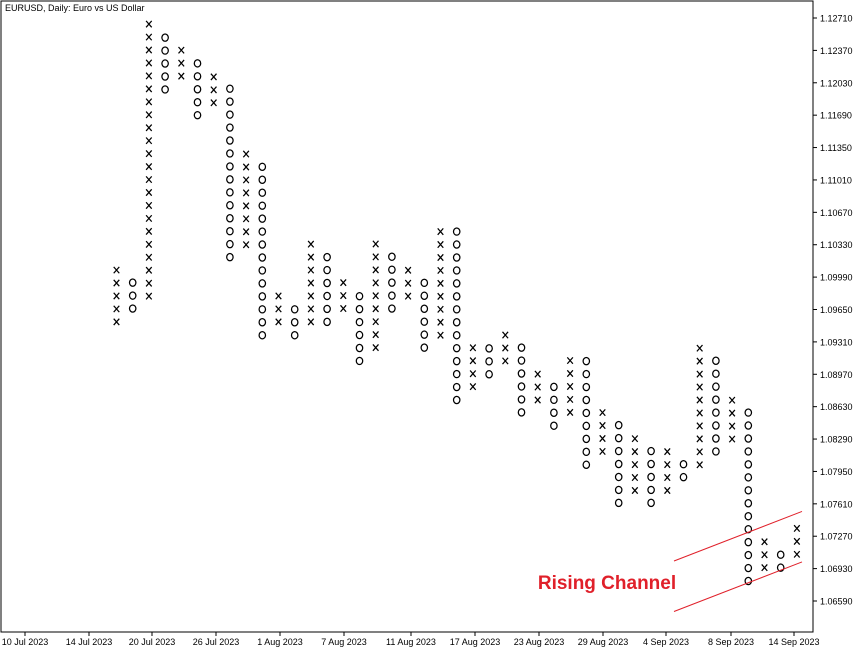 The width and height of the screenshot is (855, 650). Describe the element at coordinates (411, 642) in the screenshot. I see `x-tick-label: 11 Aug 2023` at that location.